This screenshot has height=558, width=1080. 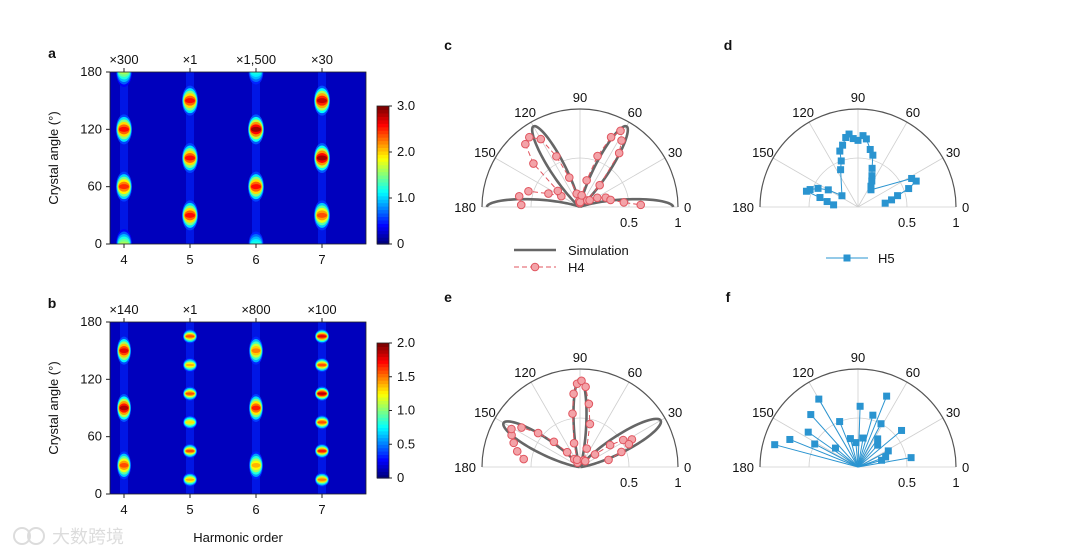 I want to click on angle-label: 120, so click(x=525, y=112).